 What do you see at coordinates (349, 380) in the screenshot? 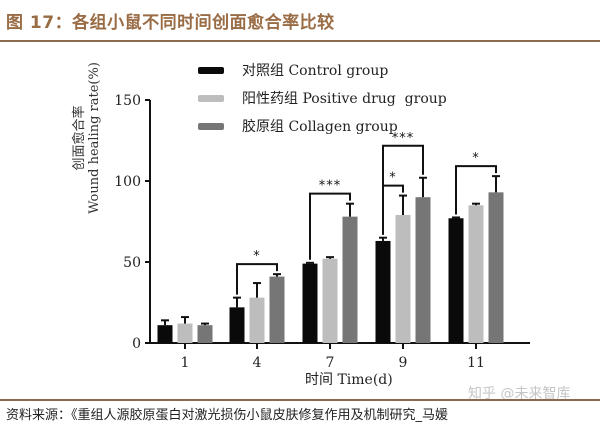
I see `x-axis-label: 时间 Time(d)` at bounding box center [349, 380].